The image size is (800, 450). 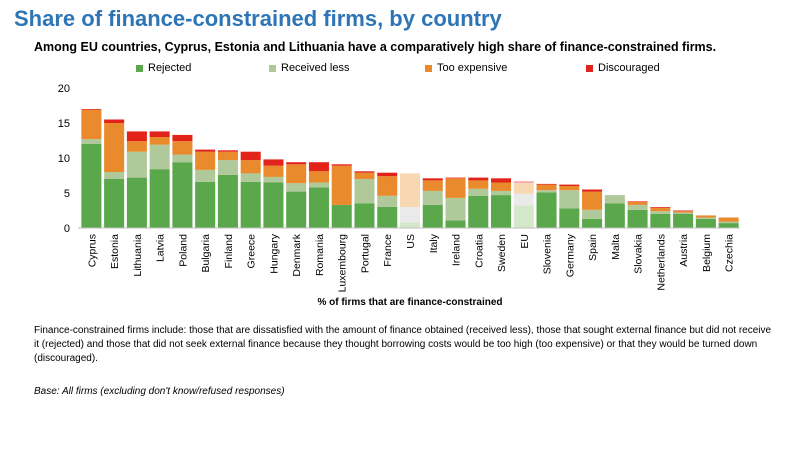 I want to click on legend-item-discouraged: Discouraged, so click(x=623, y=68).